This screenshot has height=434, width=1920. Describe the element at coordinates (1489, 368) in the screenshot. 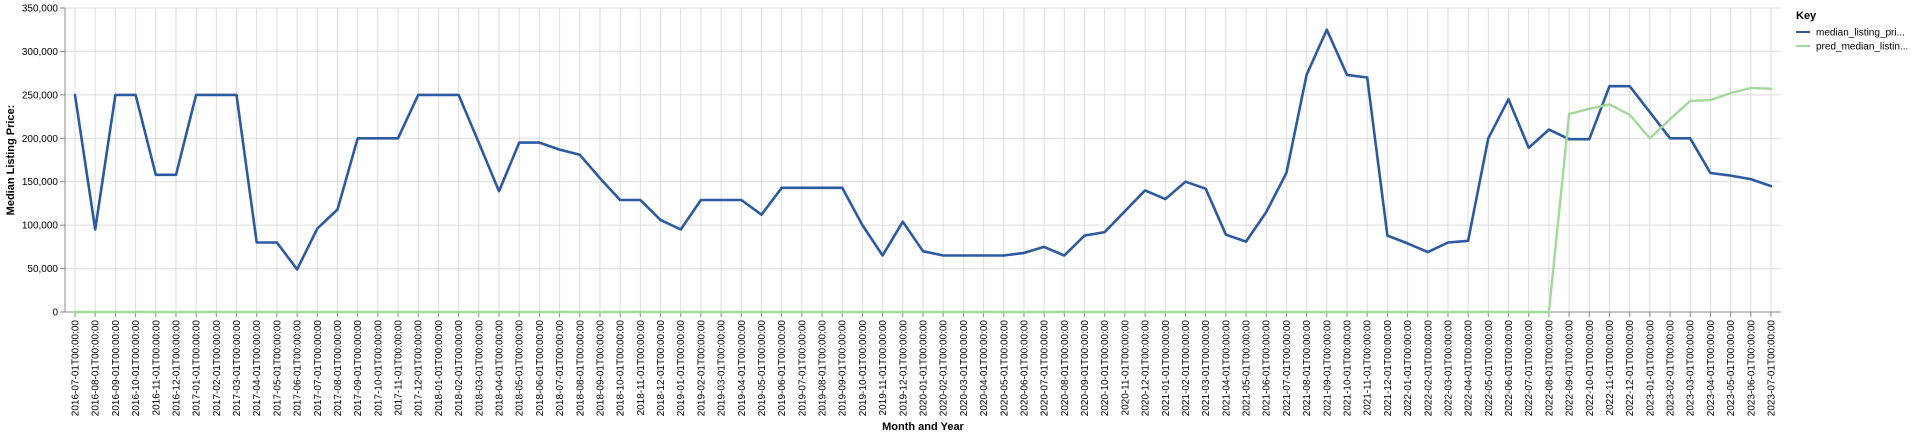

I see `x-tick-label: 2022-05-01T00:00:00` at that location.